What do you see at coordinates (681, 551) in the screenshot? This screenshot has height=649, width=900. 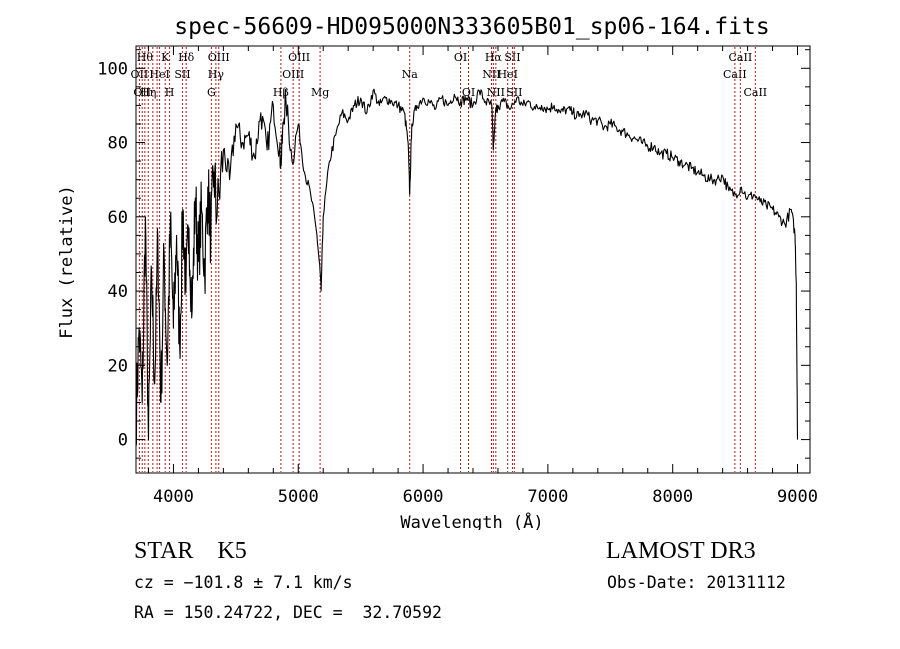 I see `survey-name: LAMOST DR3` at bounding box center [681, 551].